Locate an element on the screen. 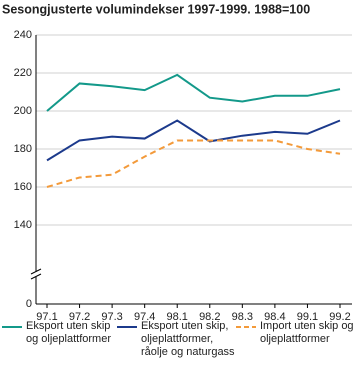  x-tick-label: 98.2 is located at coordinates (209, 317).